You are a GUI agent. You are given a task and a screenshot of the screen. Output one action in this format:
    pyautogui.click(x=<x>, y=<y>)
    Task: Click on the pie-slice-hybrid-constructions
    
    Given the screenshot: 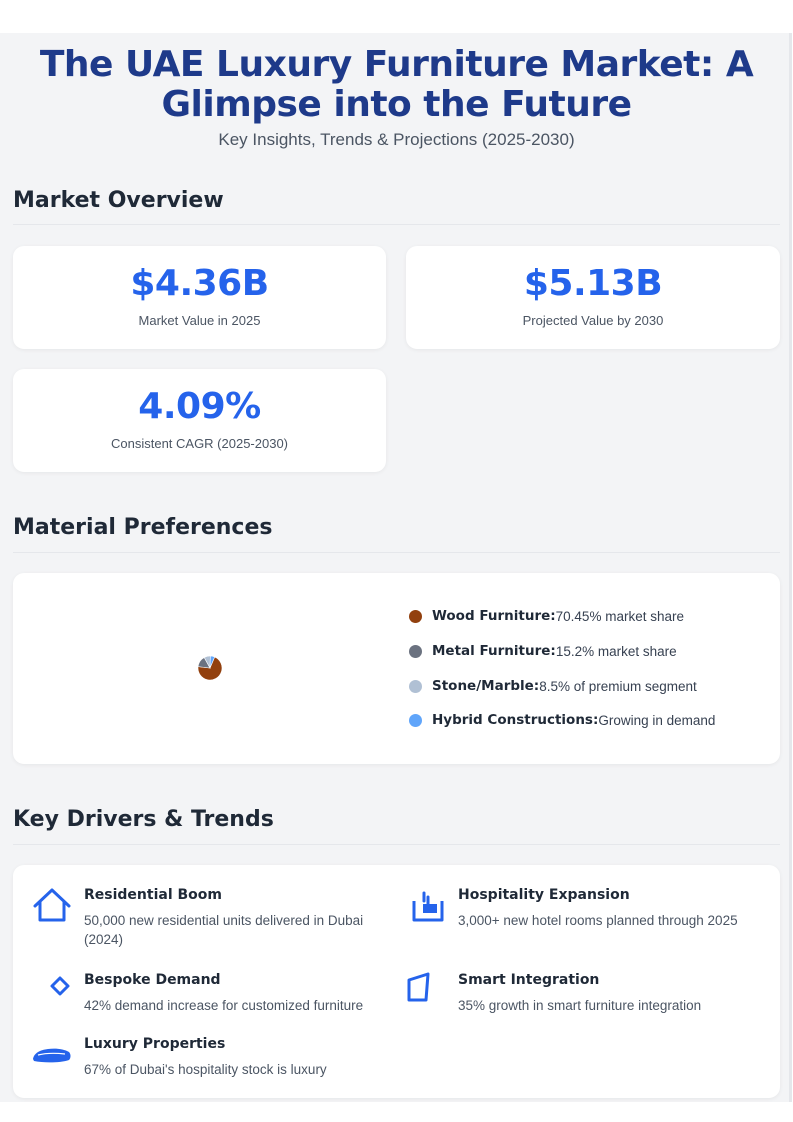 What is the action you would take?
    pyautogui.click(x=212, y=662)
    